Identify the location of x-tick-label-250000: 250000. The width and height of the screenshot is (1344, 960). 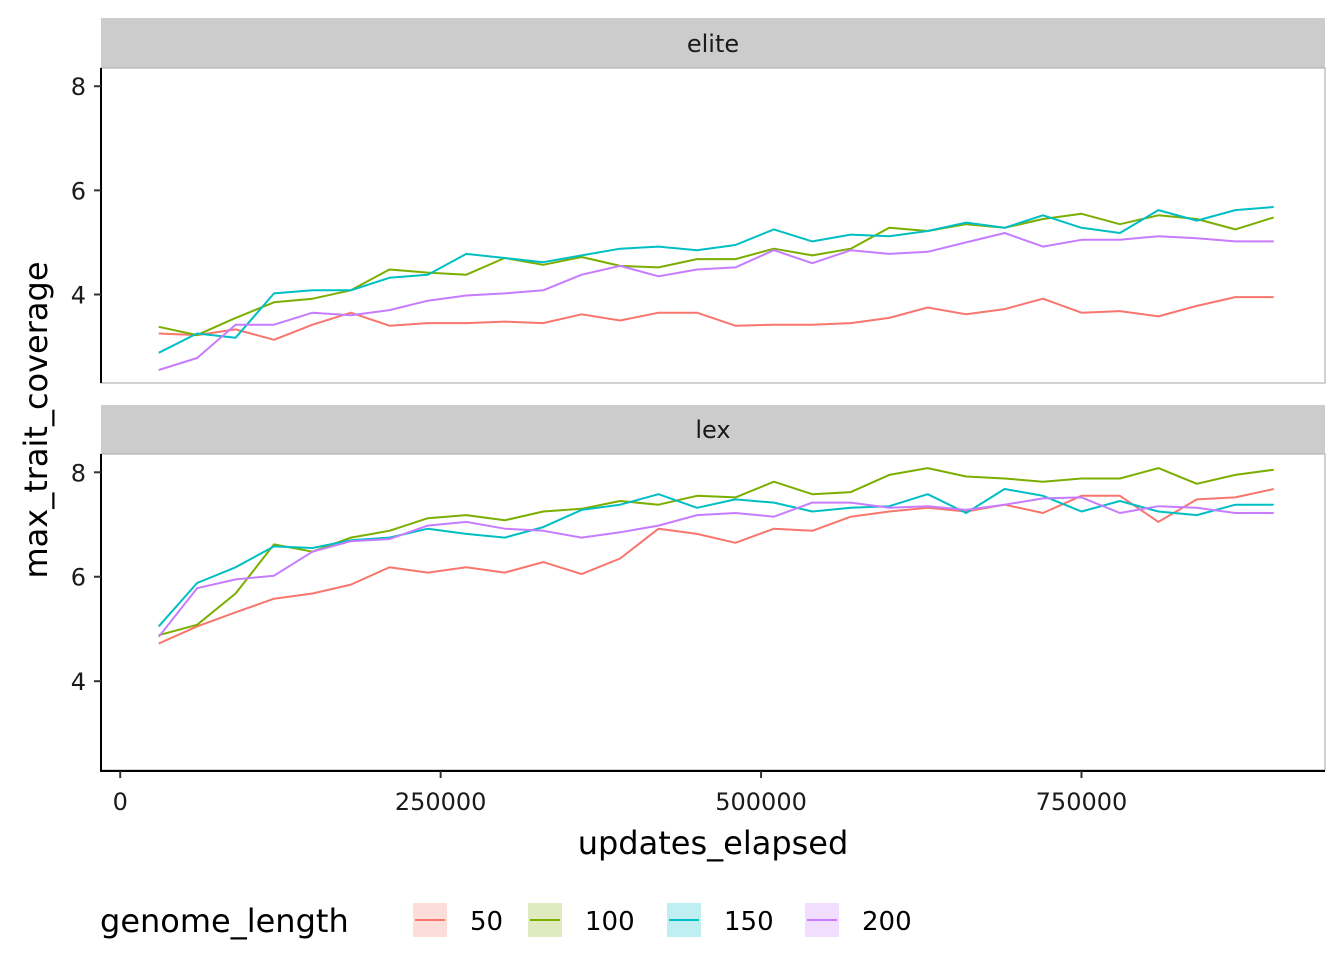
(441, 802).